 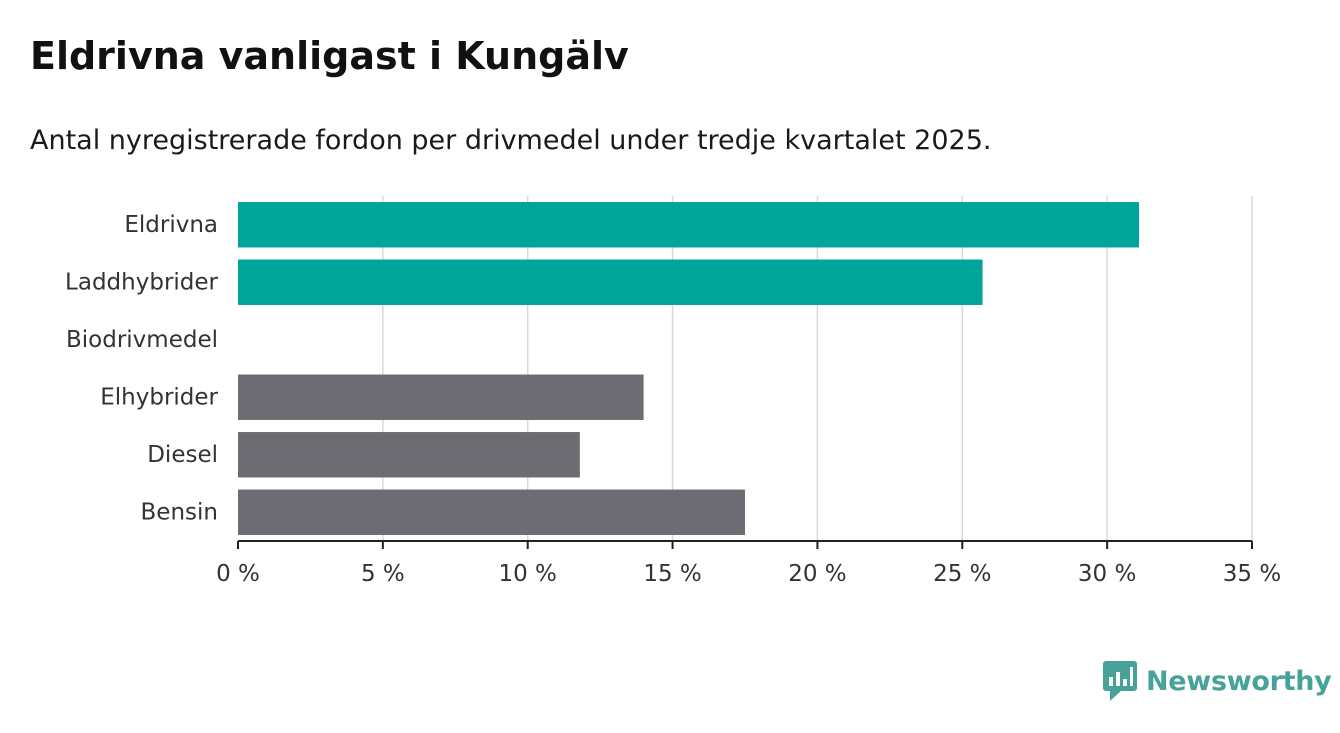 What do you see at coordinates (409, 455) in the screenshot?
I see `bar-diesel` at bounding box center [409, 455].